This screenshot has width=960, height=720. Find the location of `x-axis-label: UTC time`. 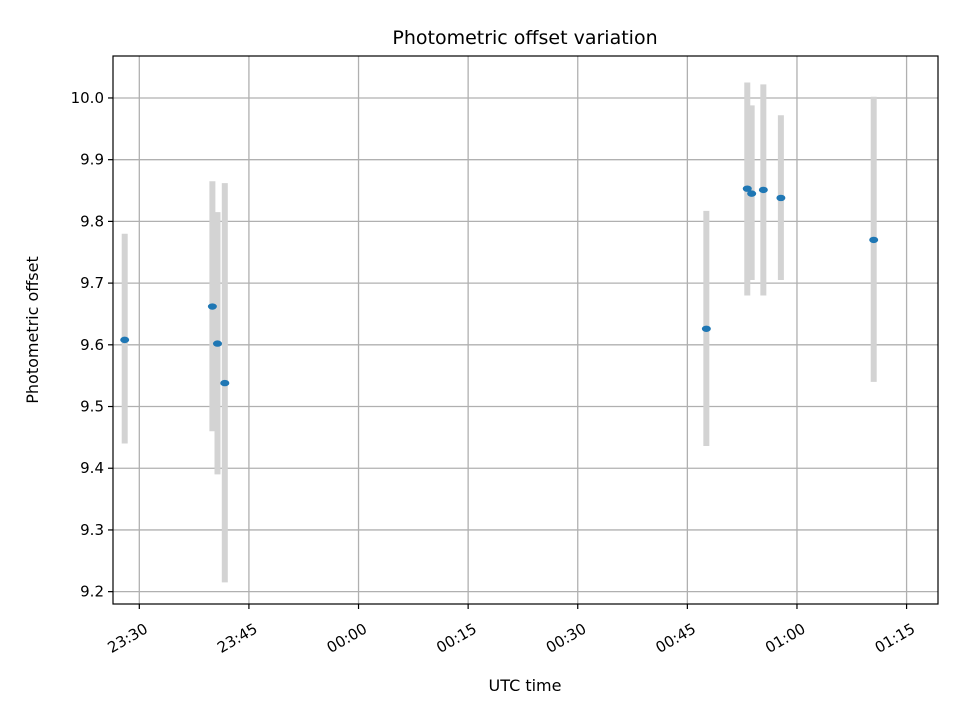

x-axis-label: UTC time is located at coordinates (525, 685).